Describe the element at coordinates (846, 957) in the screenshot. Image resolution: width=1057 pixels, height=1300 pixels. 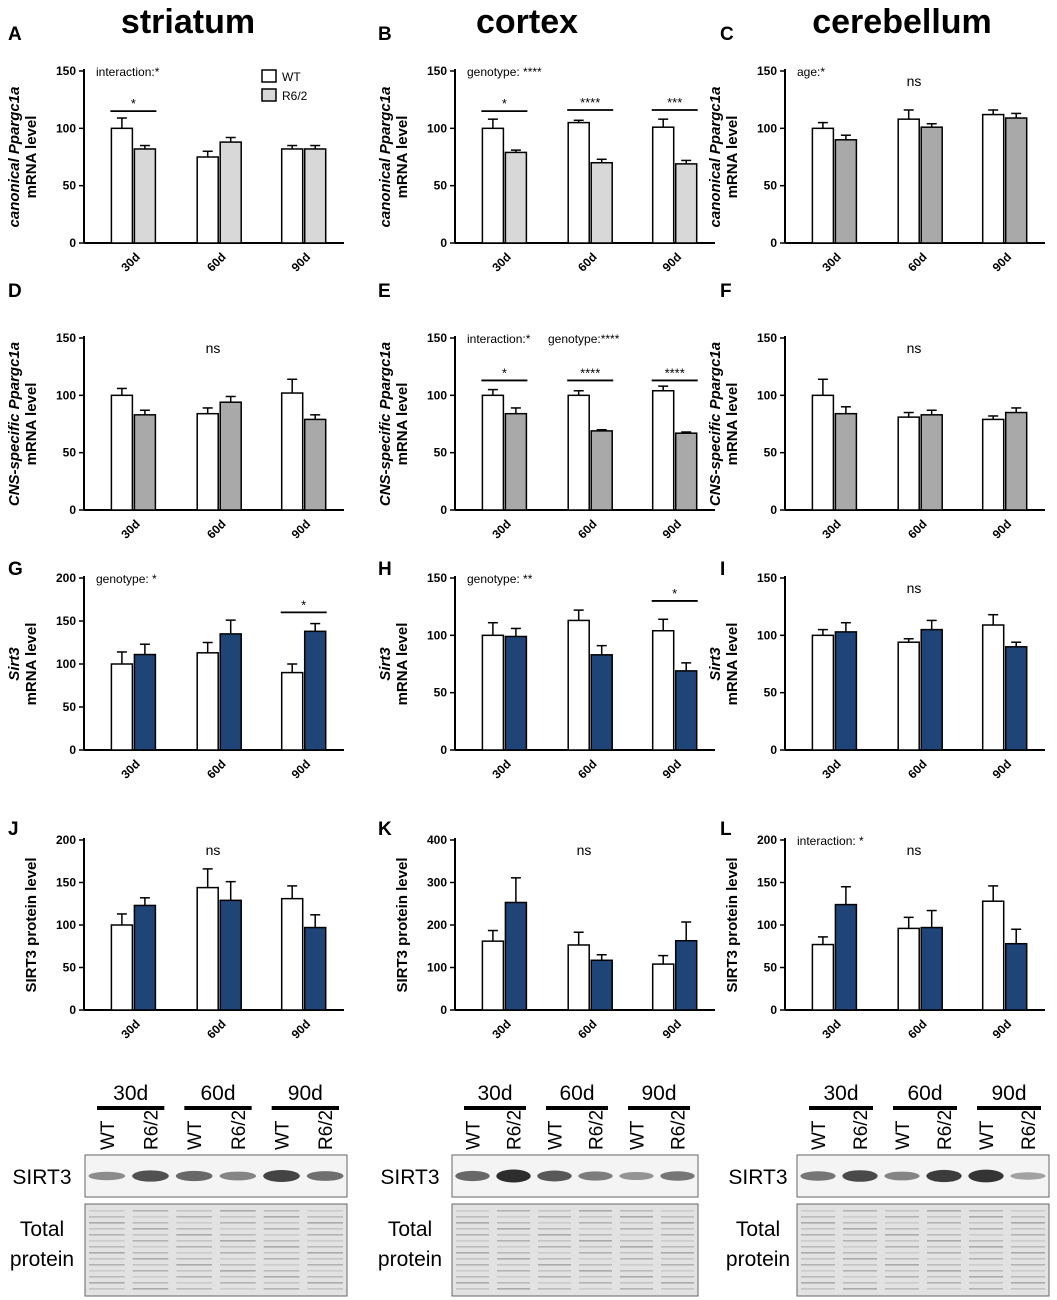
I see `bar-r62-30d` at that location.